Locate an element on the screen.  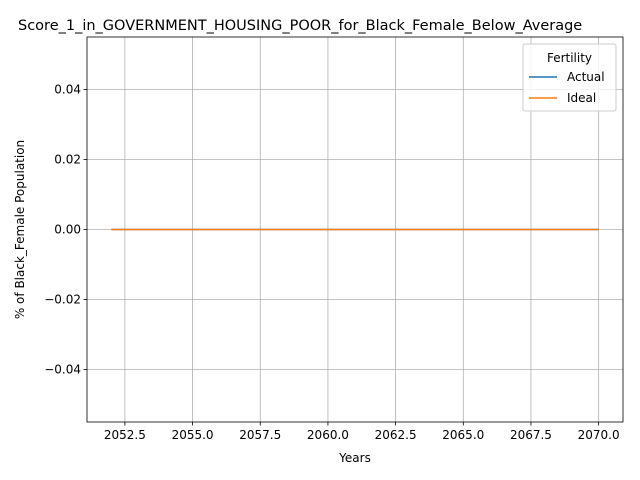
y-axis-label: % of Black_Female Population is located at coordinates (20, 229).